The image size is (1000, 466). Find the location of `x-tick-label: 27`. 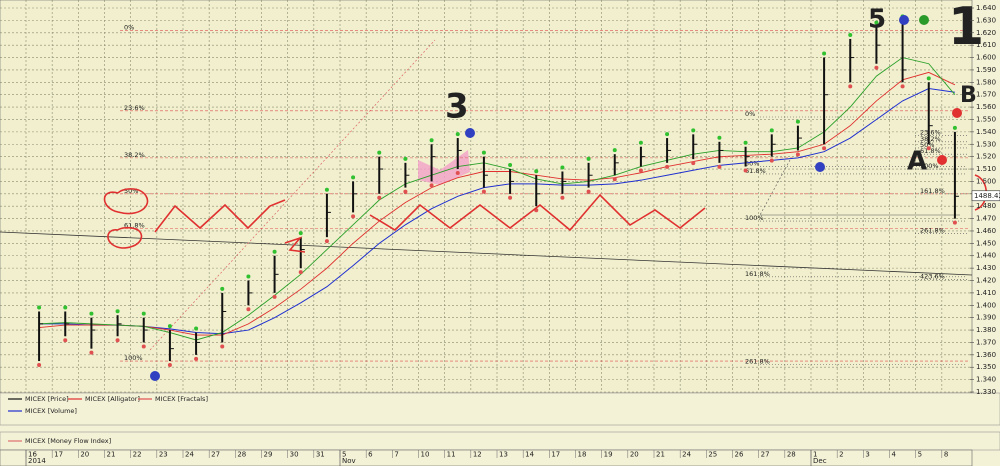

x-tick-label: 27 is located at coordinates (765, 455).